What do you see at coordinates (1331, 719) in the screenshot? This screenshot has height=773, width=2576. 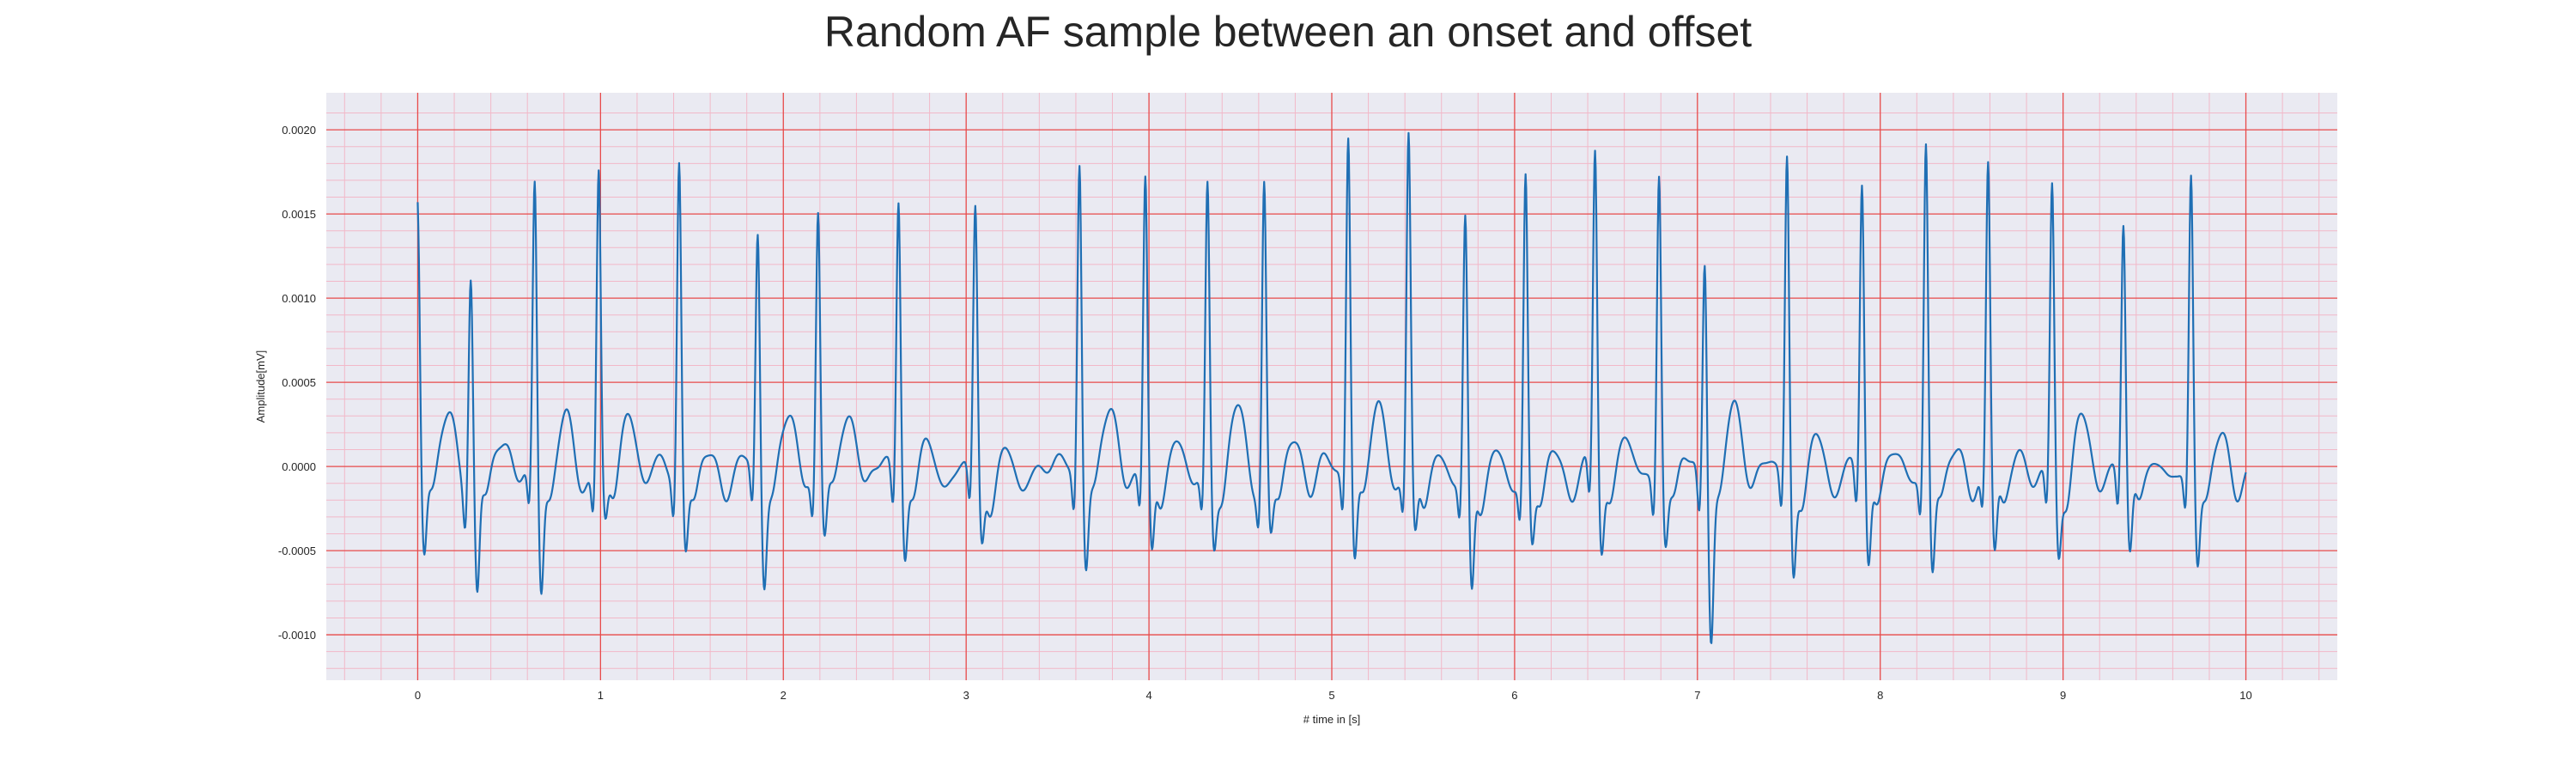 I see `x-axis-label: # time in [s]` at bounding box center [1331, 719].